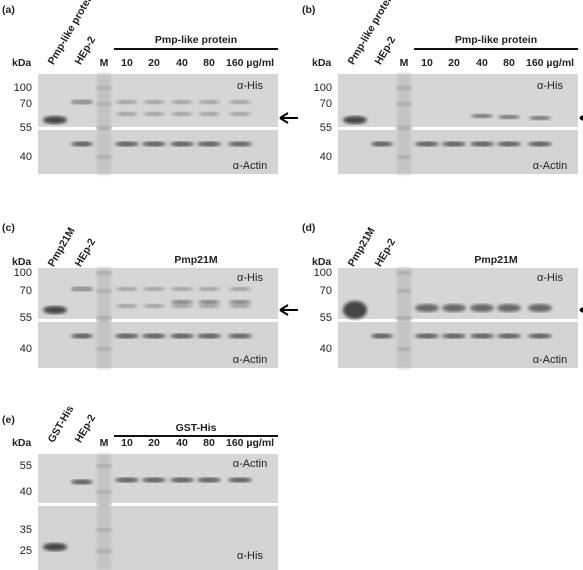 Image resolution: width=583 pixels, height=570 pixels. I want to click on ladder-label: 35, so click(26, 530).